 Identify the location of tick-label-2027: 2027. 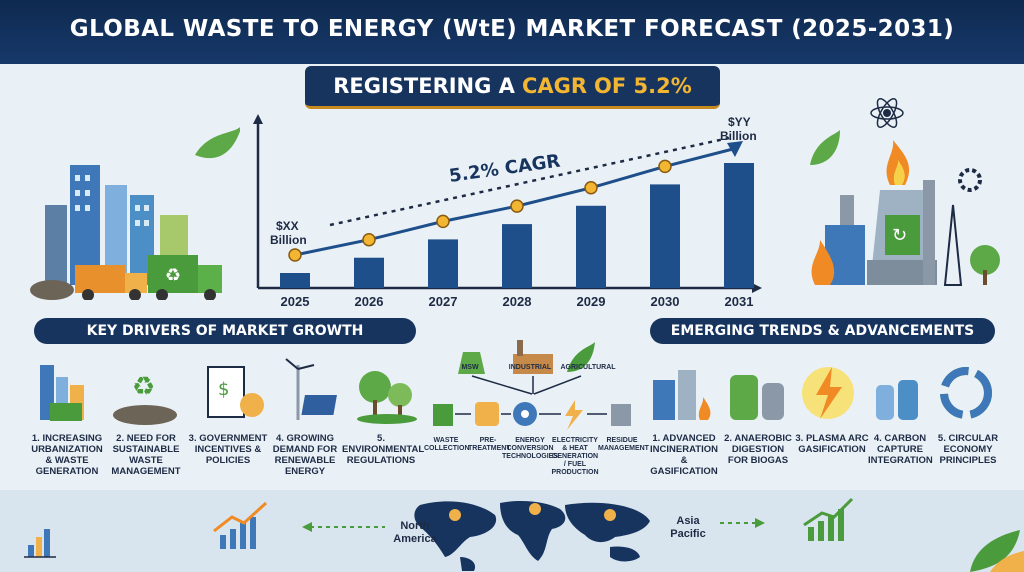
(443, 301).